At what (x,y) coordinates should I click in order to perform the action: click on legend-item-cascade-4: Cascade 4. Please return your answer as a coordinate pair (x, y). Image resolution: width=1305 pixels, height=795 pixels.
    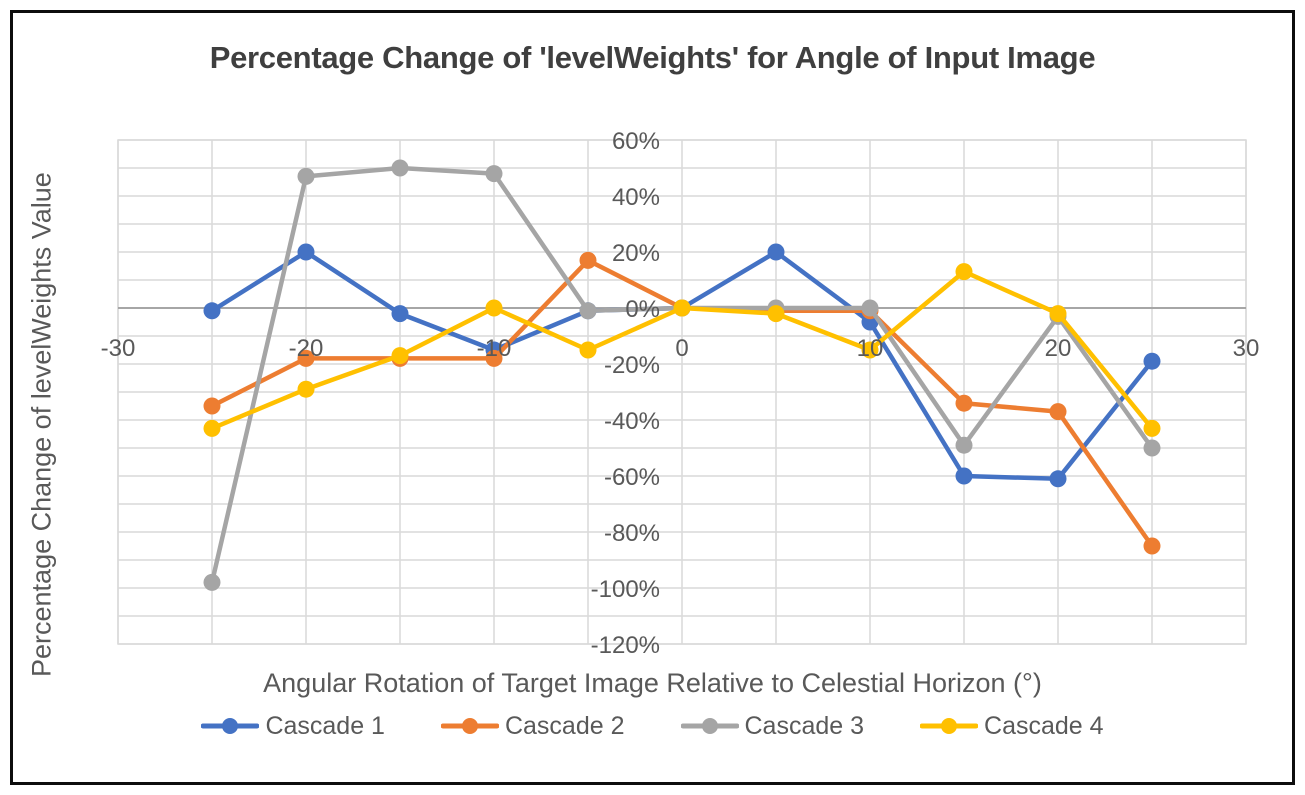
    Looking at the image, I should click on (1012, 726).